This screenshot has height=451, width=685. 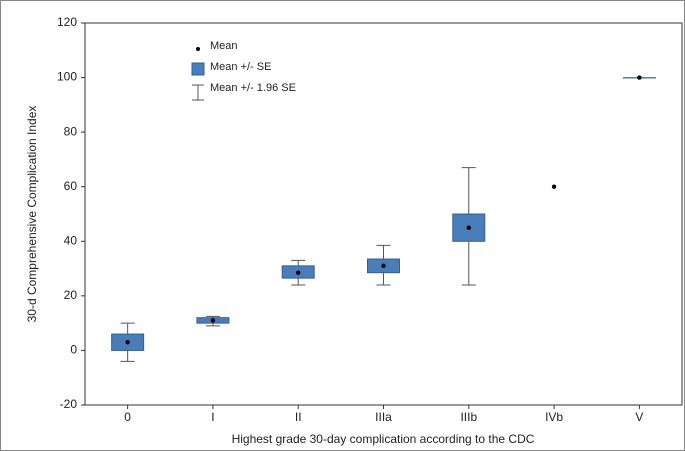 What do you see at coordinates (240, 67) in the screenshot?
I see `legend-label: Mean +/- SE` at bounding box center [240, 67].